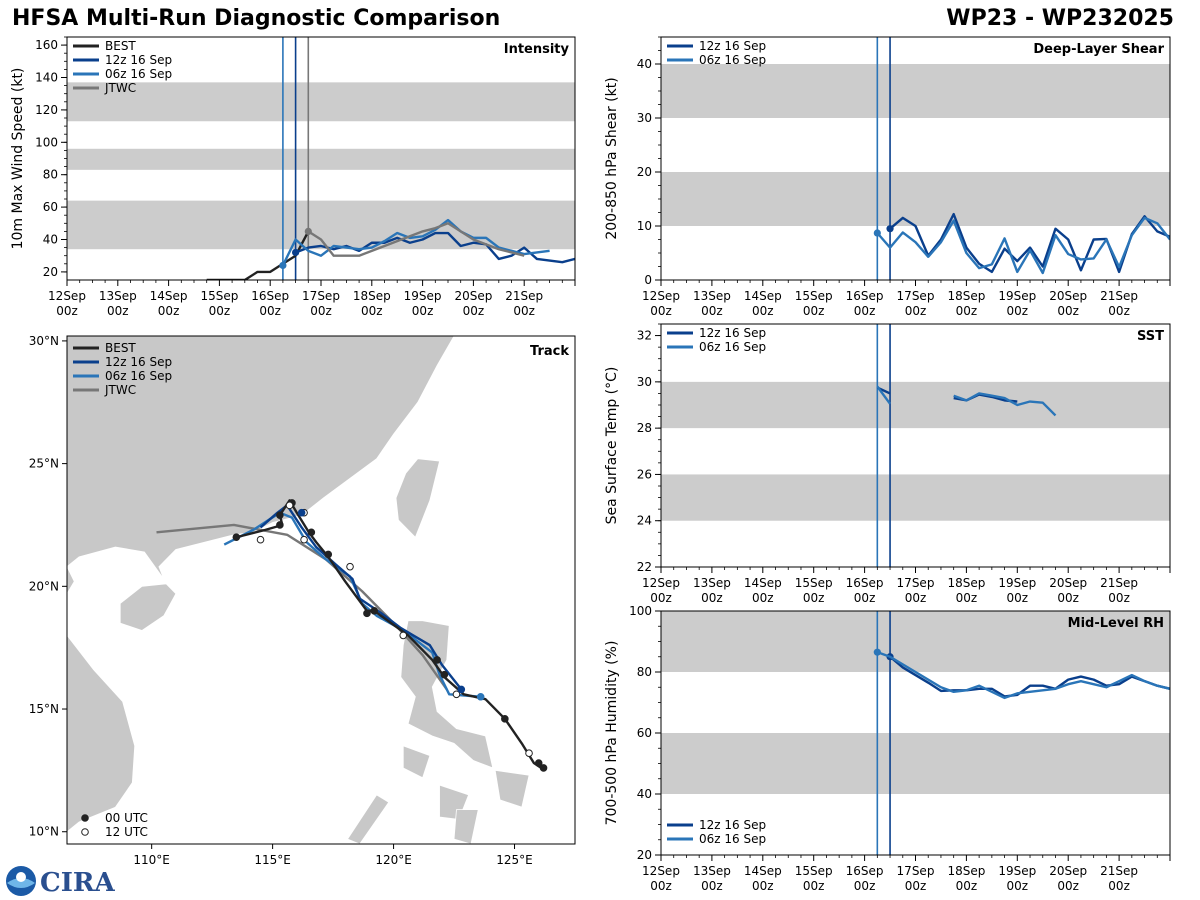  I want to click on y-tick-label: 24, so click(644, 521).